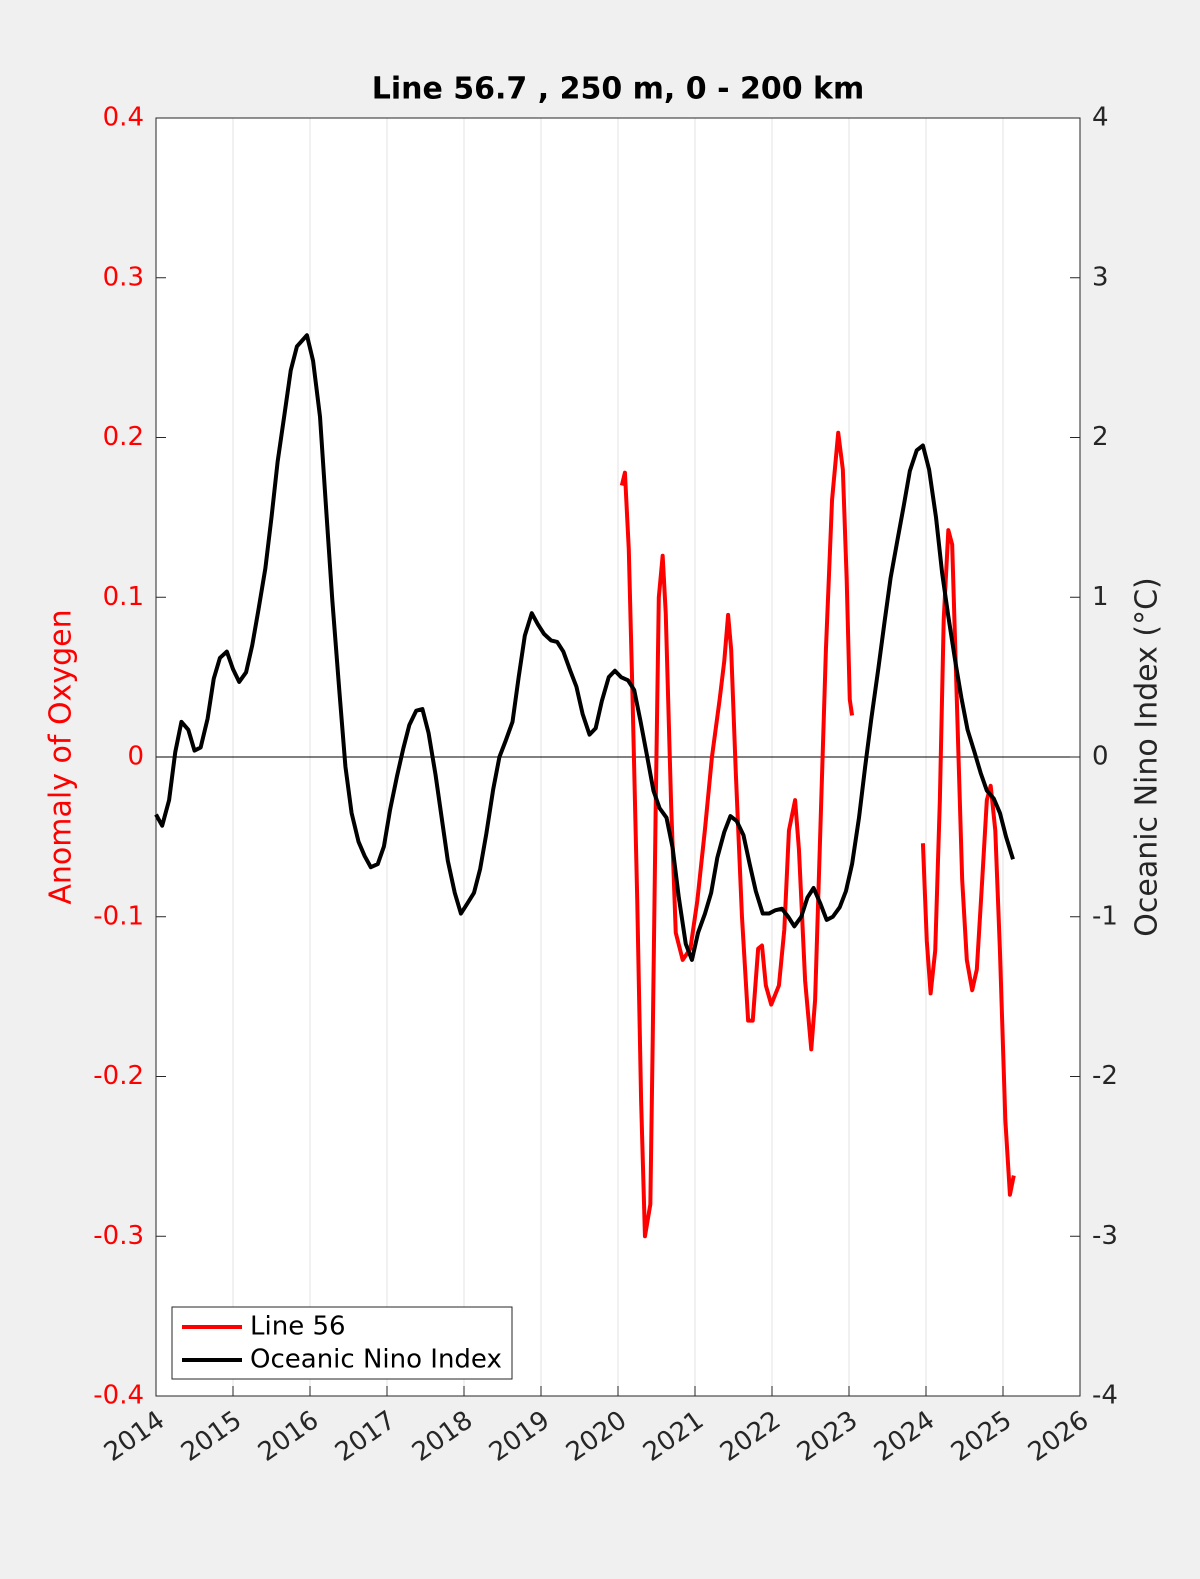  I want to click on legend-box, so click(342, 1343).